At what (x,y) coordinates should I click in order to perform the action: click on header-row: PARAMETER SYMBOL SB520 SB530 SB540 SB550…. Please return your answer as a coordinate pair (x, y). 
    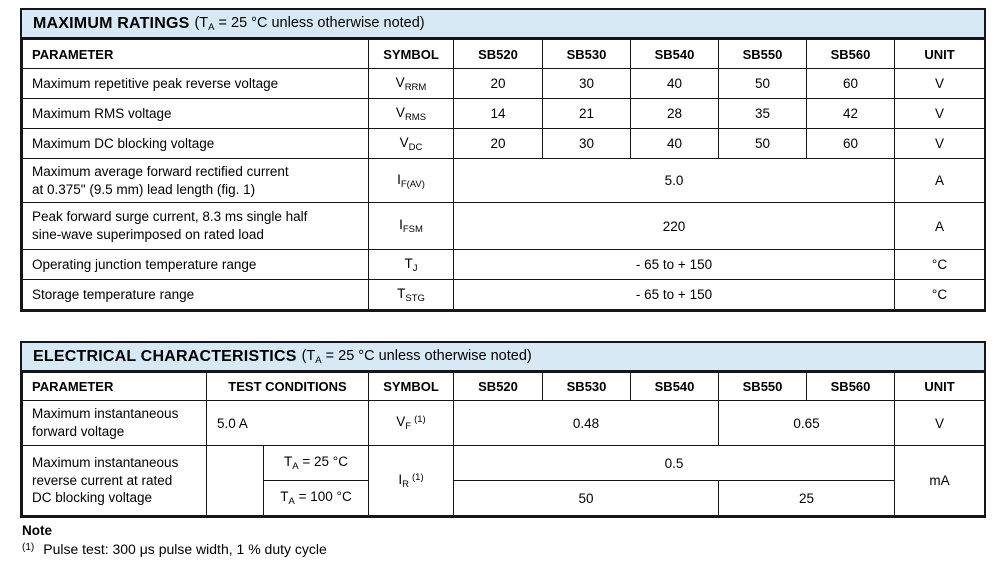
    Looking at the image, I should click on (503, 54).